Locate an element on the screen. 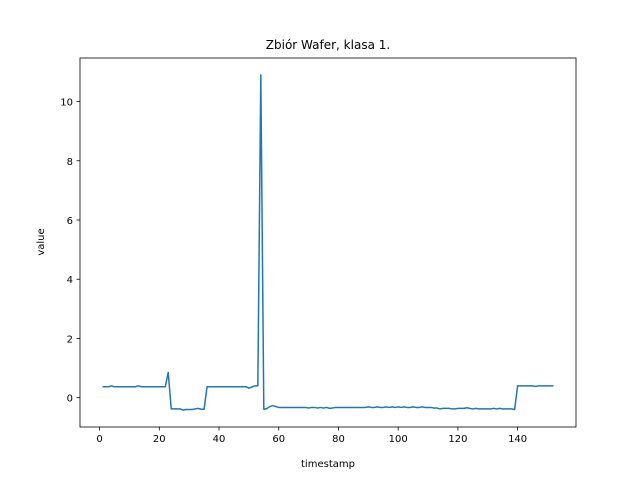  x-tick-label: 40 is located at coordinates (219, 439).